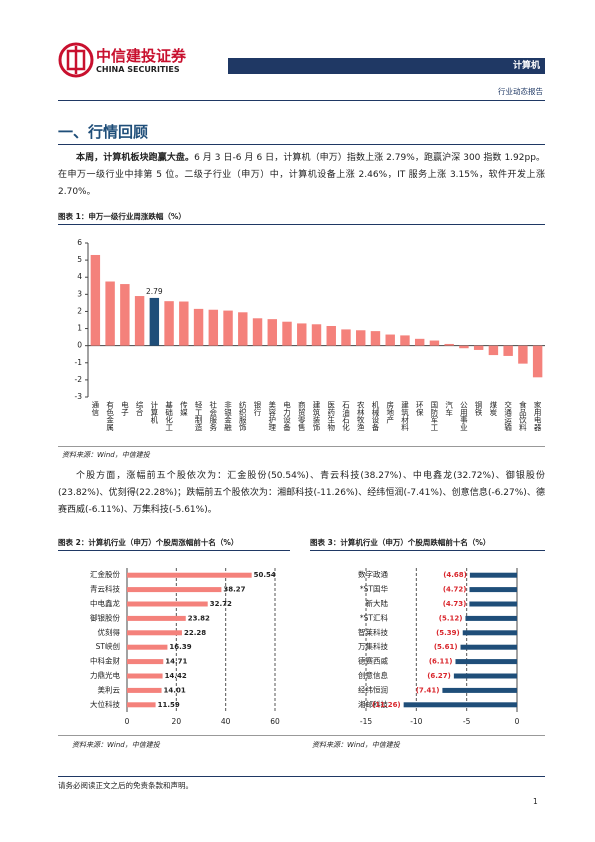 Image resolution: width=595 pixels, height=842 pixels. I want to click on y-tick-label: 经纬恒润, so click(373, 689).